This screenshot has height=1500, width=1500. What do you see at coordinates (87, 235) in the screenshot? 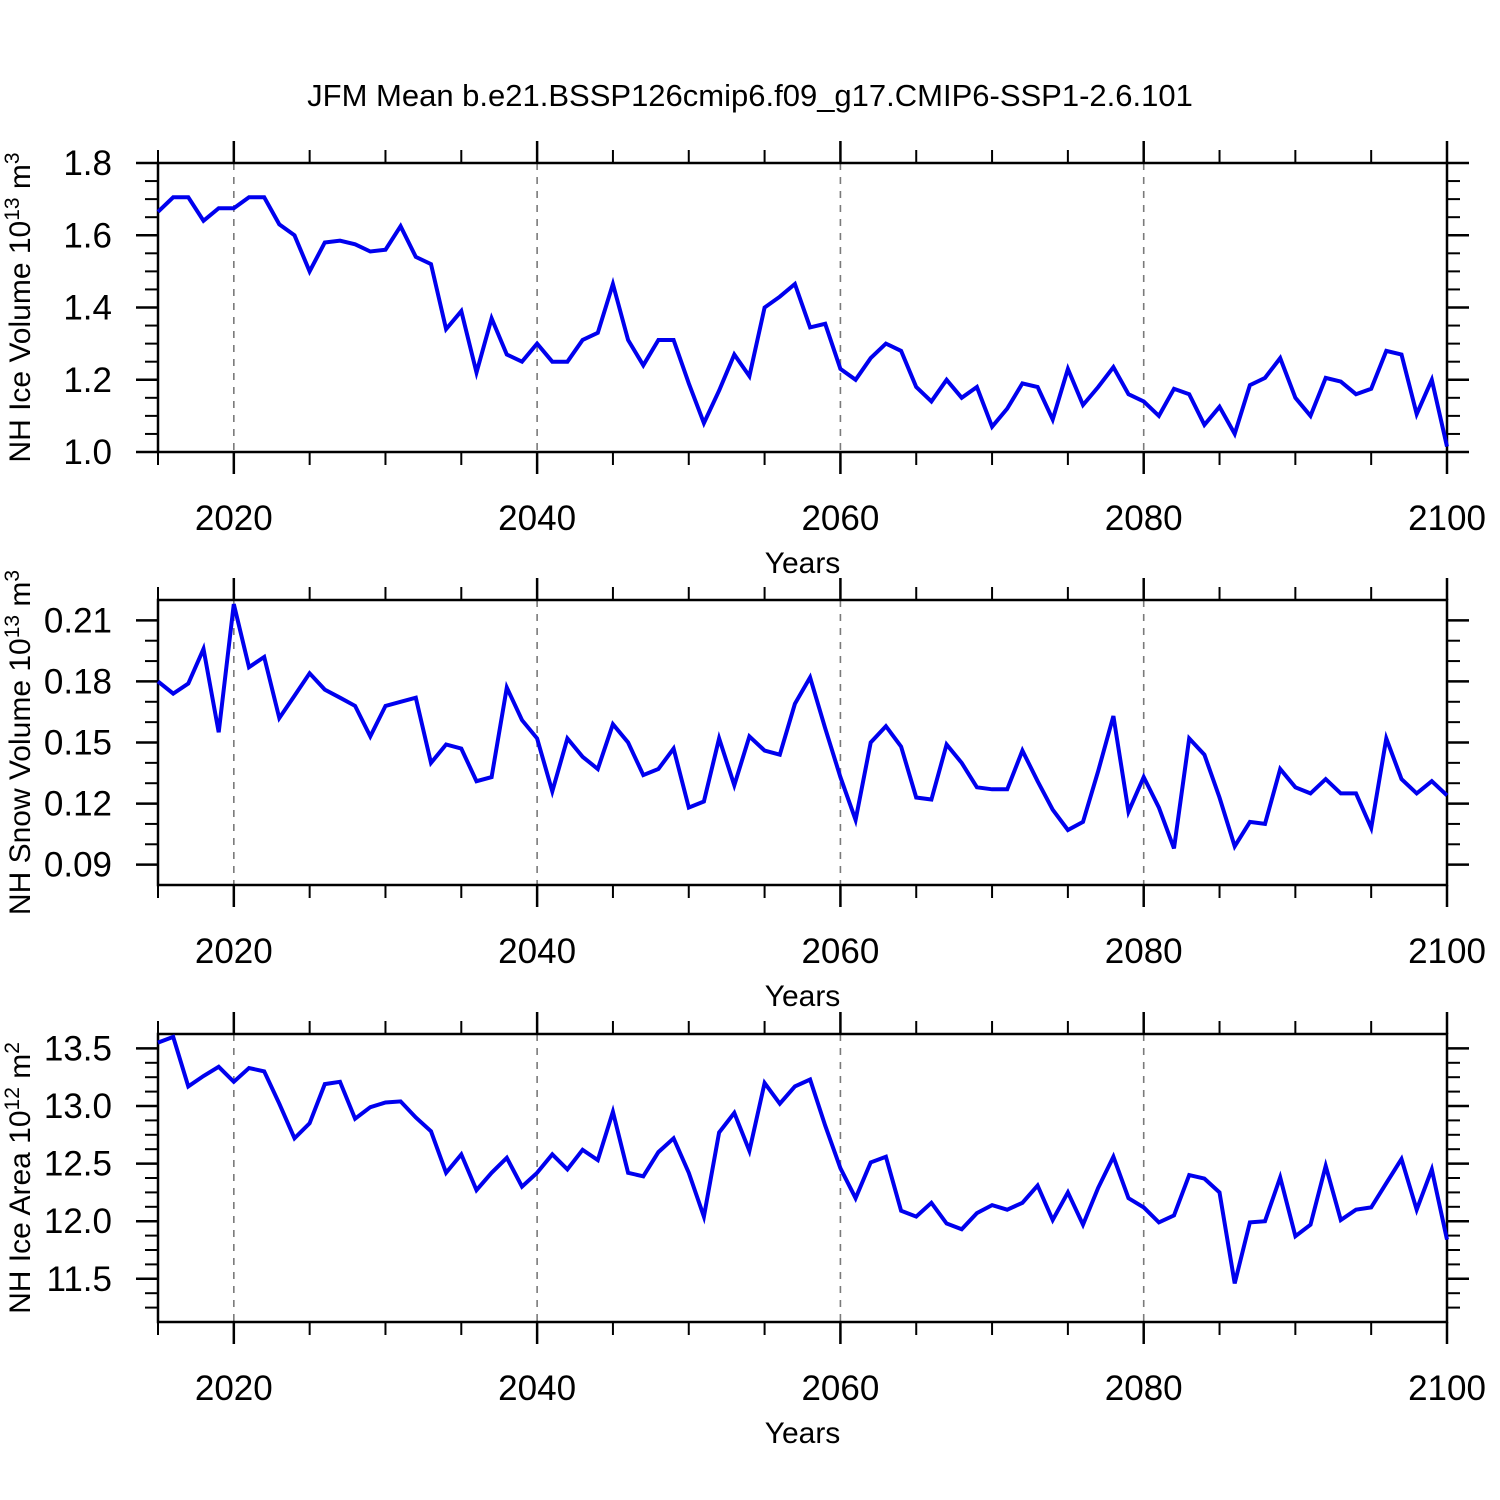
I see `y-tick-label: 1.6` at bounding box center [87, 235].